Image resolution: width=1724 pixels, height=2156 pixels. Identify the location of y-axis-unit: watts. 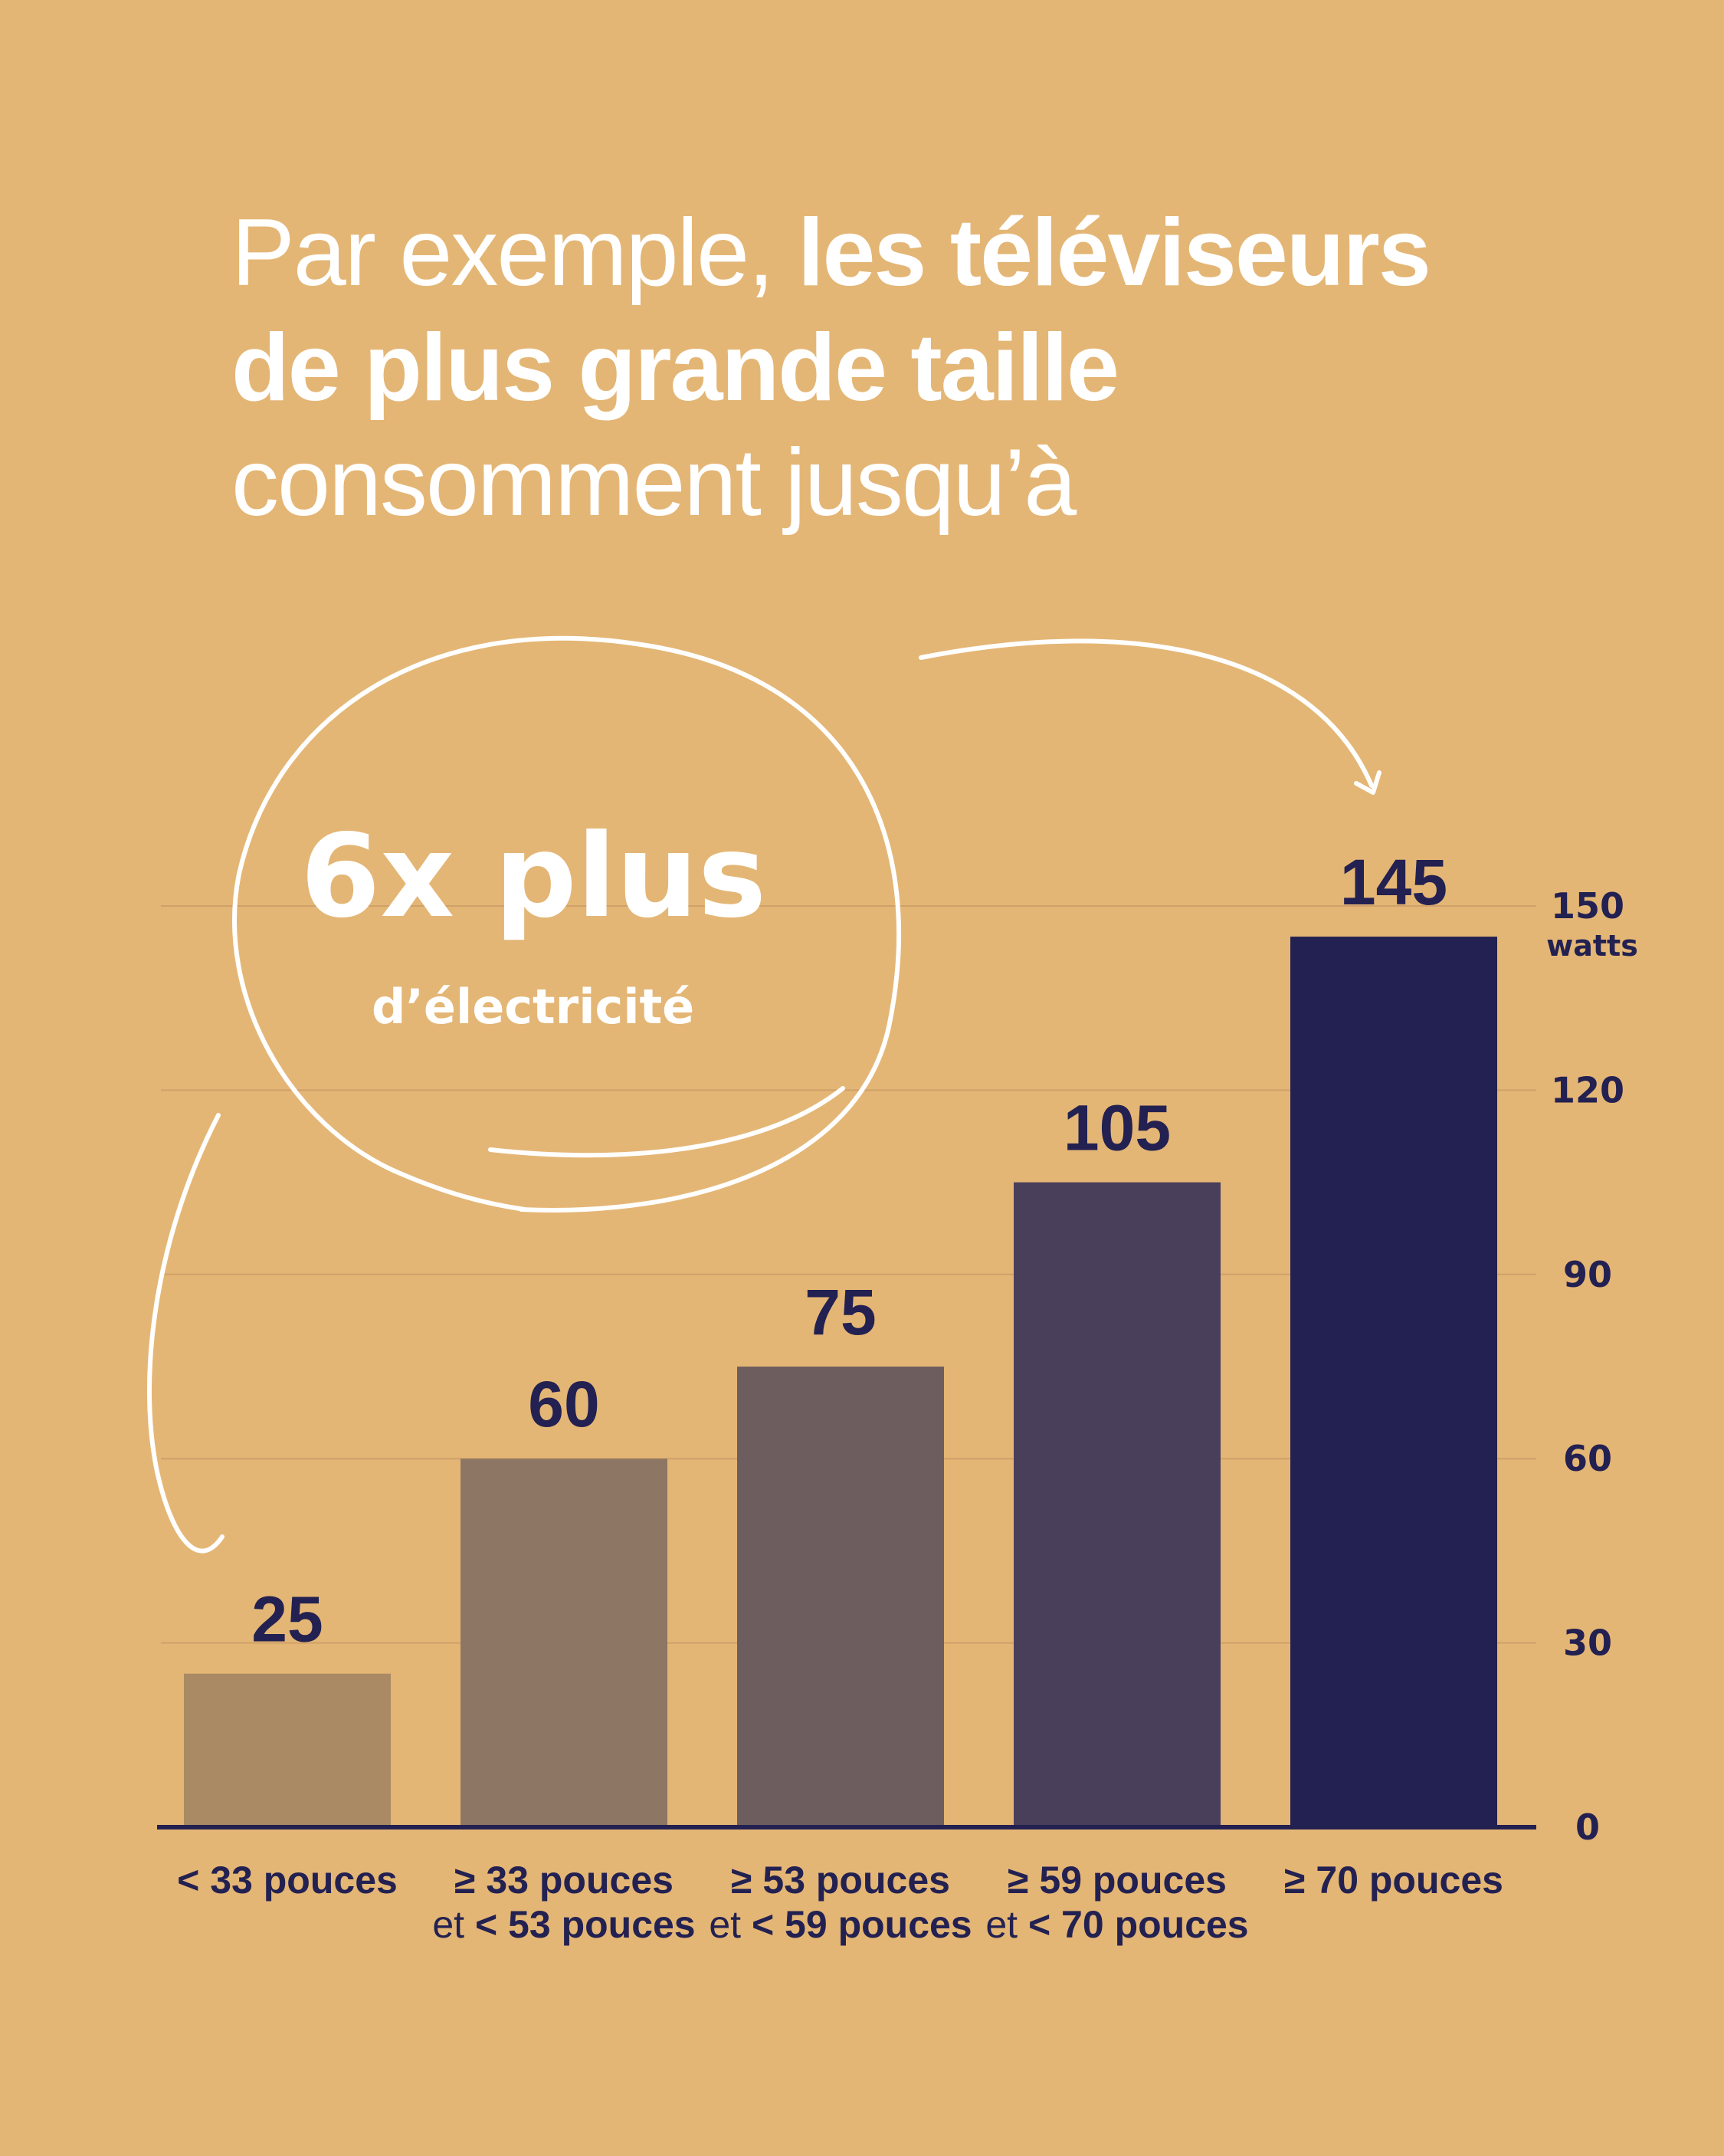
(1592, 946).